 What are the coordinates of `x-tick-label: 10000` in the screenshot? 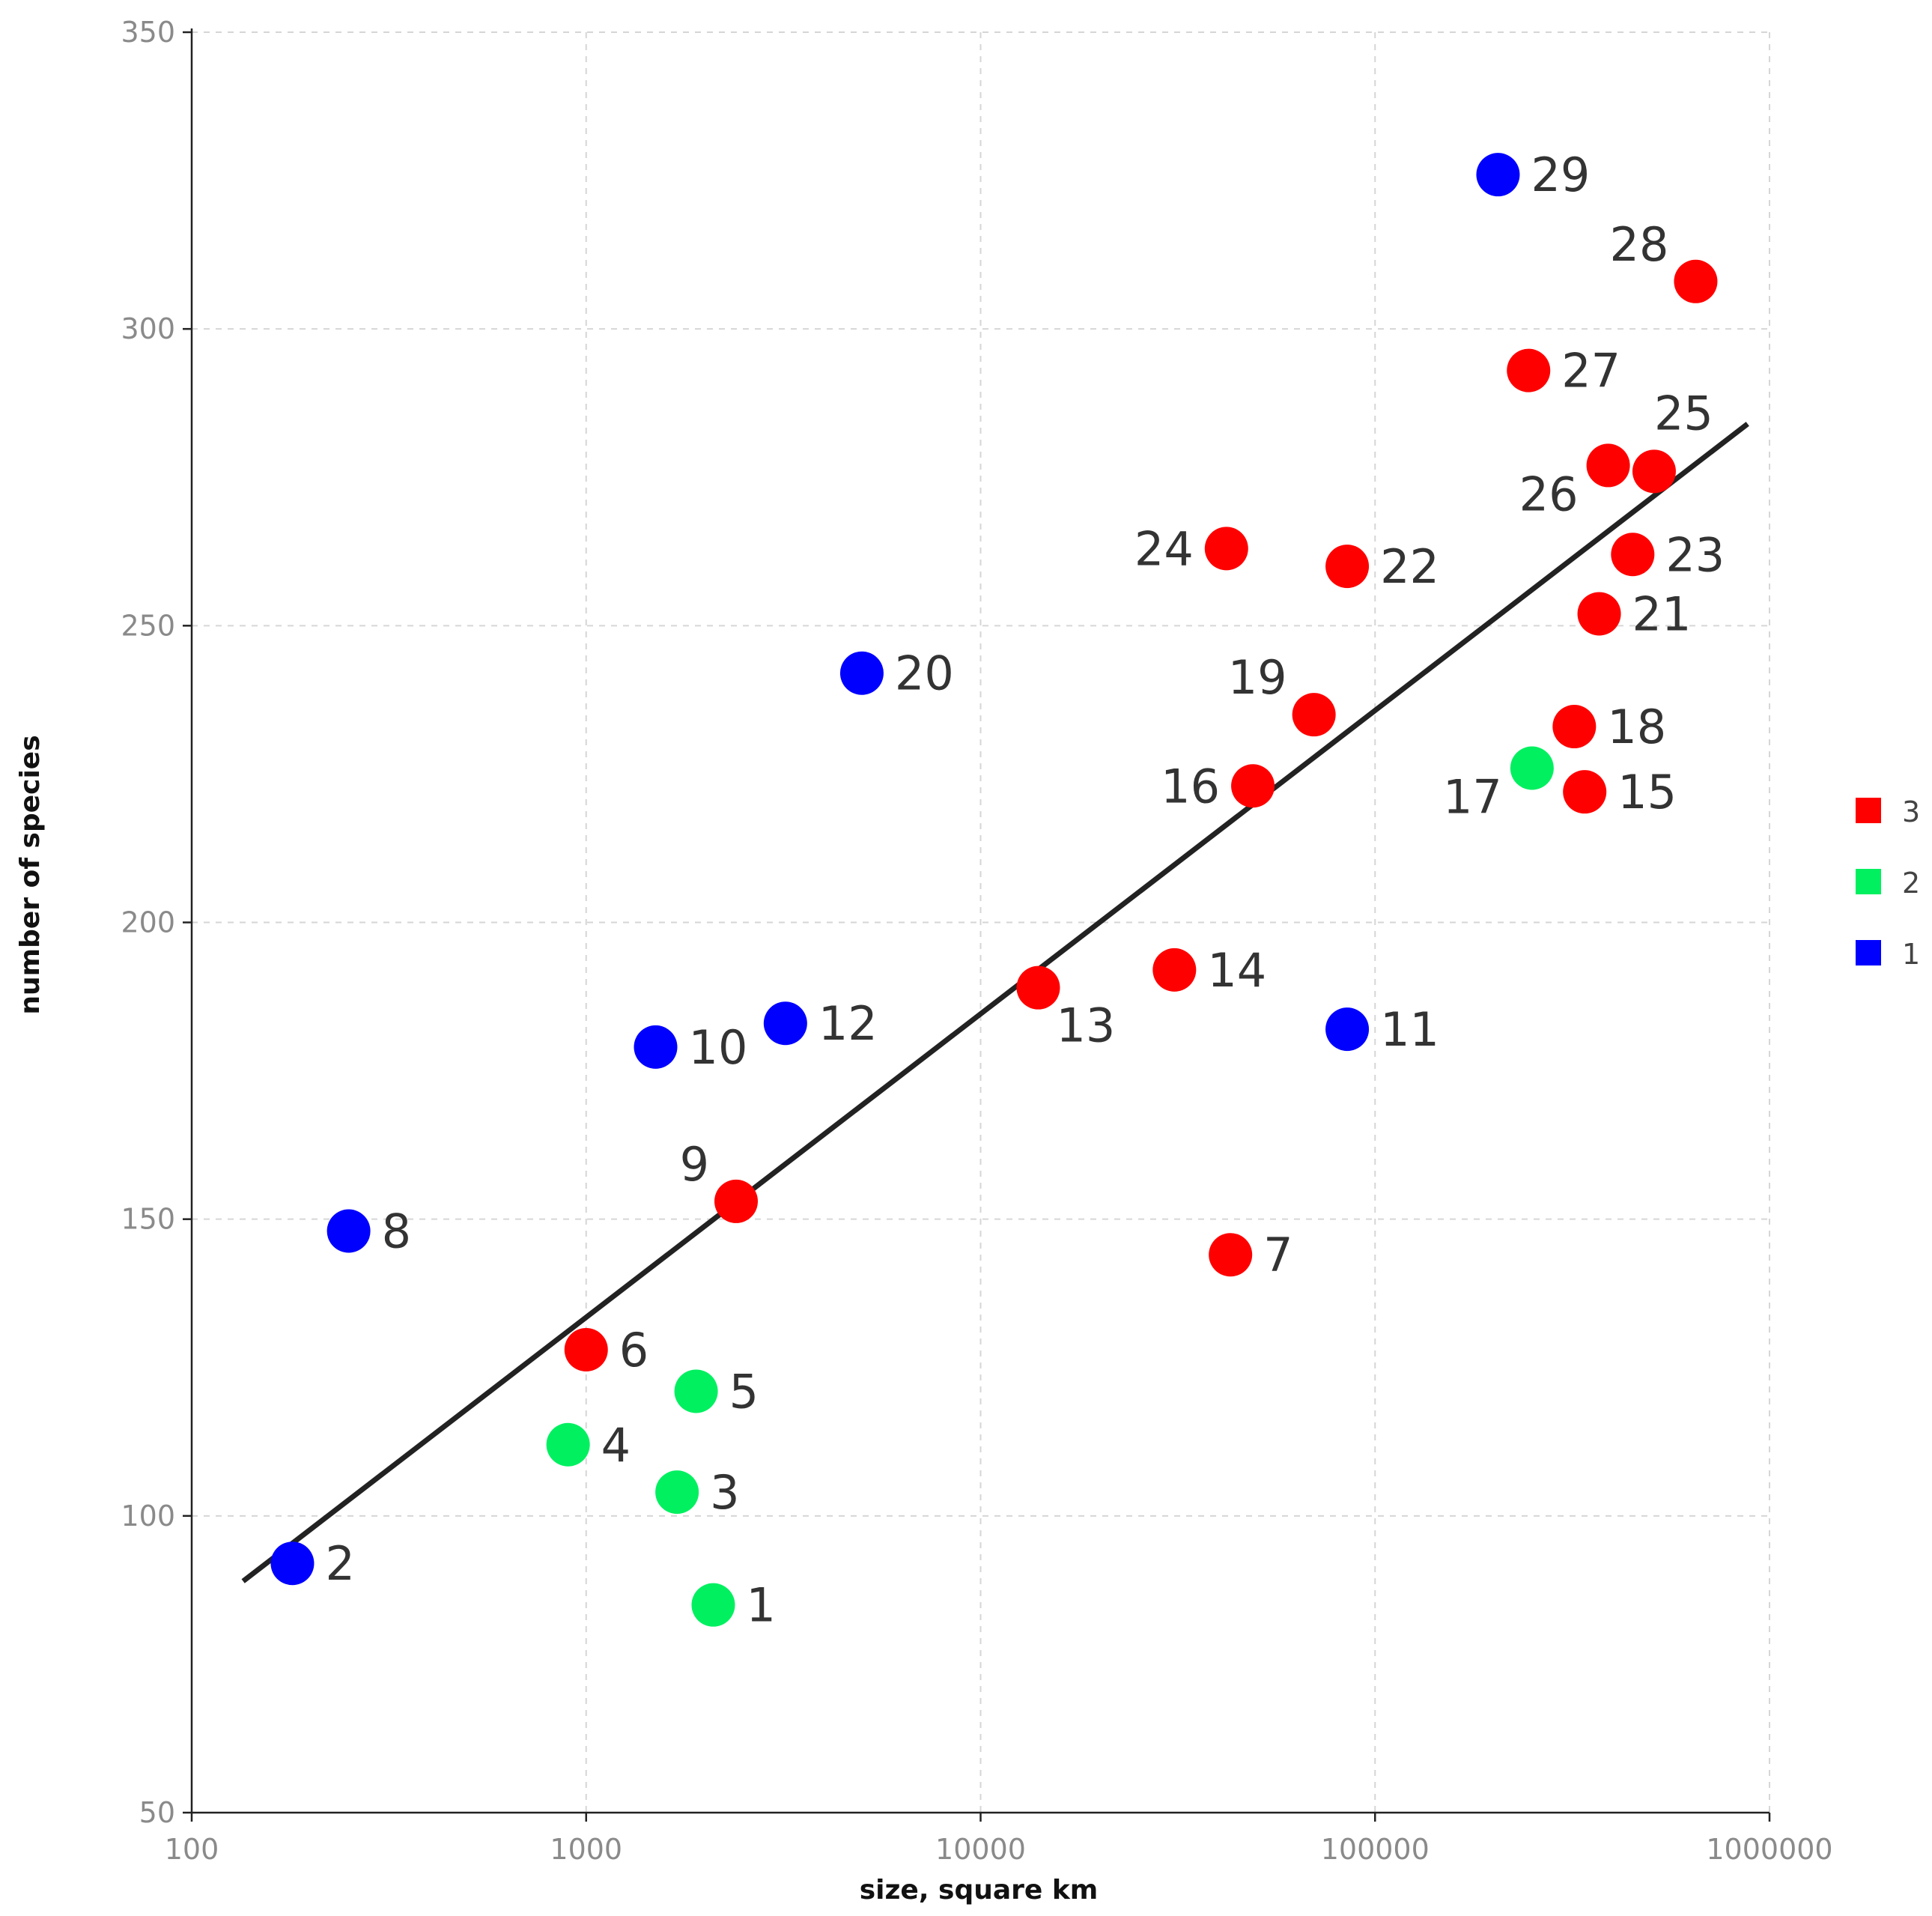 It's located at (980, 1849).